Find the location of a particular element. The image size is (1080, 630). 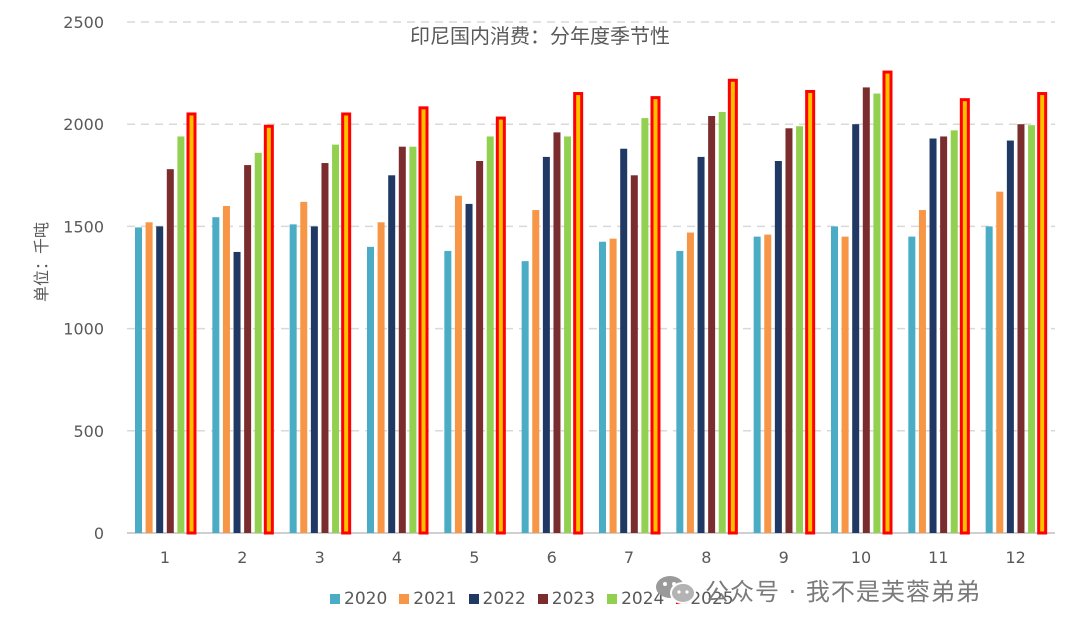

wechat-icon is located at coordinates (676, 590).